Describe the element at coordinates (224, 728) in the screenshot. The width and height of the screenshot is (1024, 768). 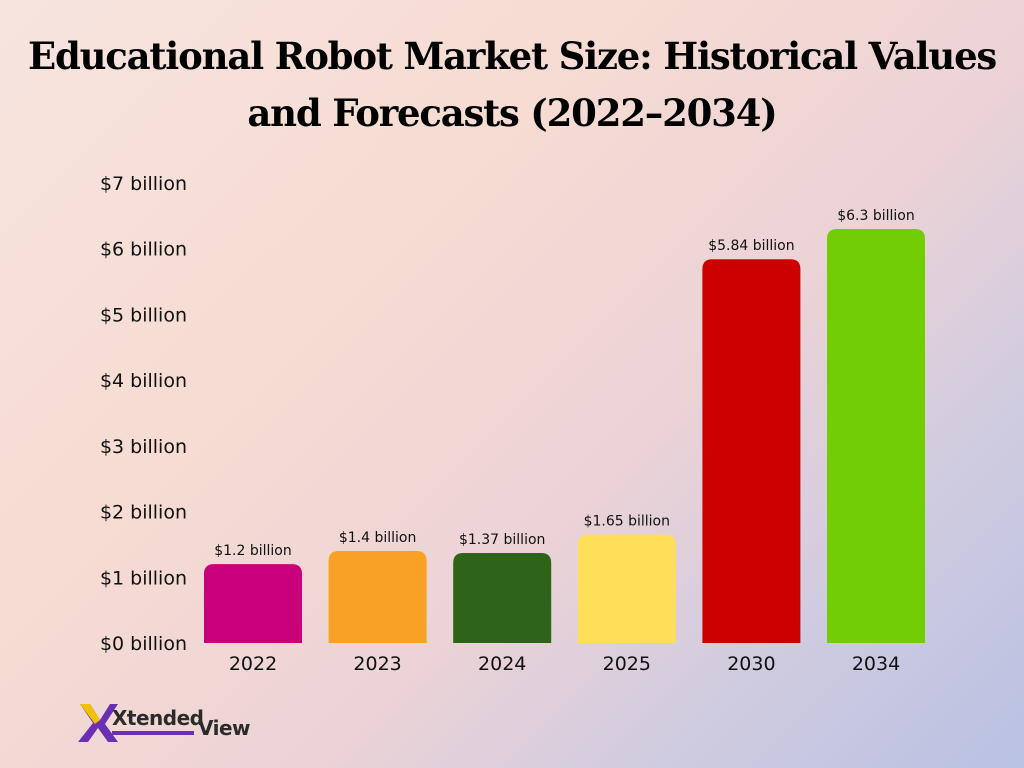
I see `logo-word-view: View` at that location.